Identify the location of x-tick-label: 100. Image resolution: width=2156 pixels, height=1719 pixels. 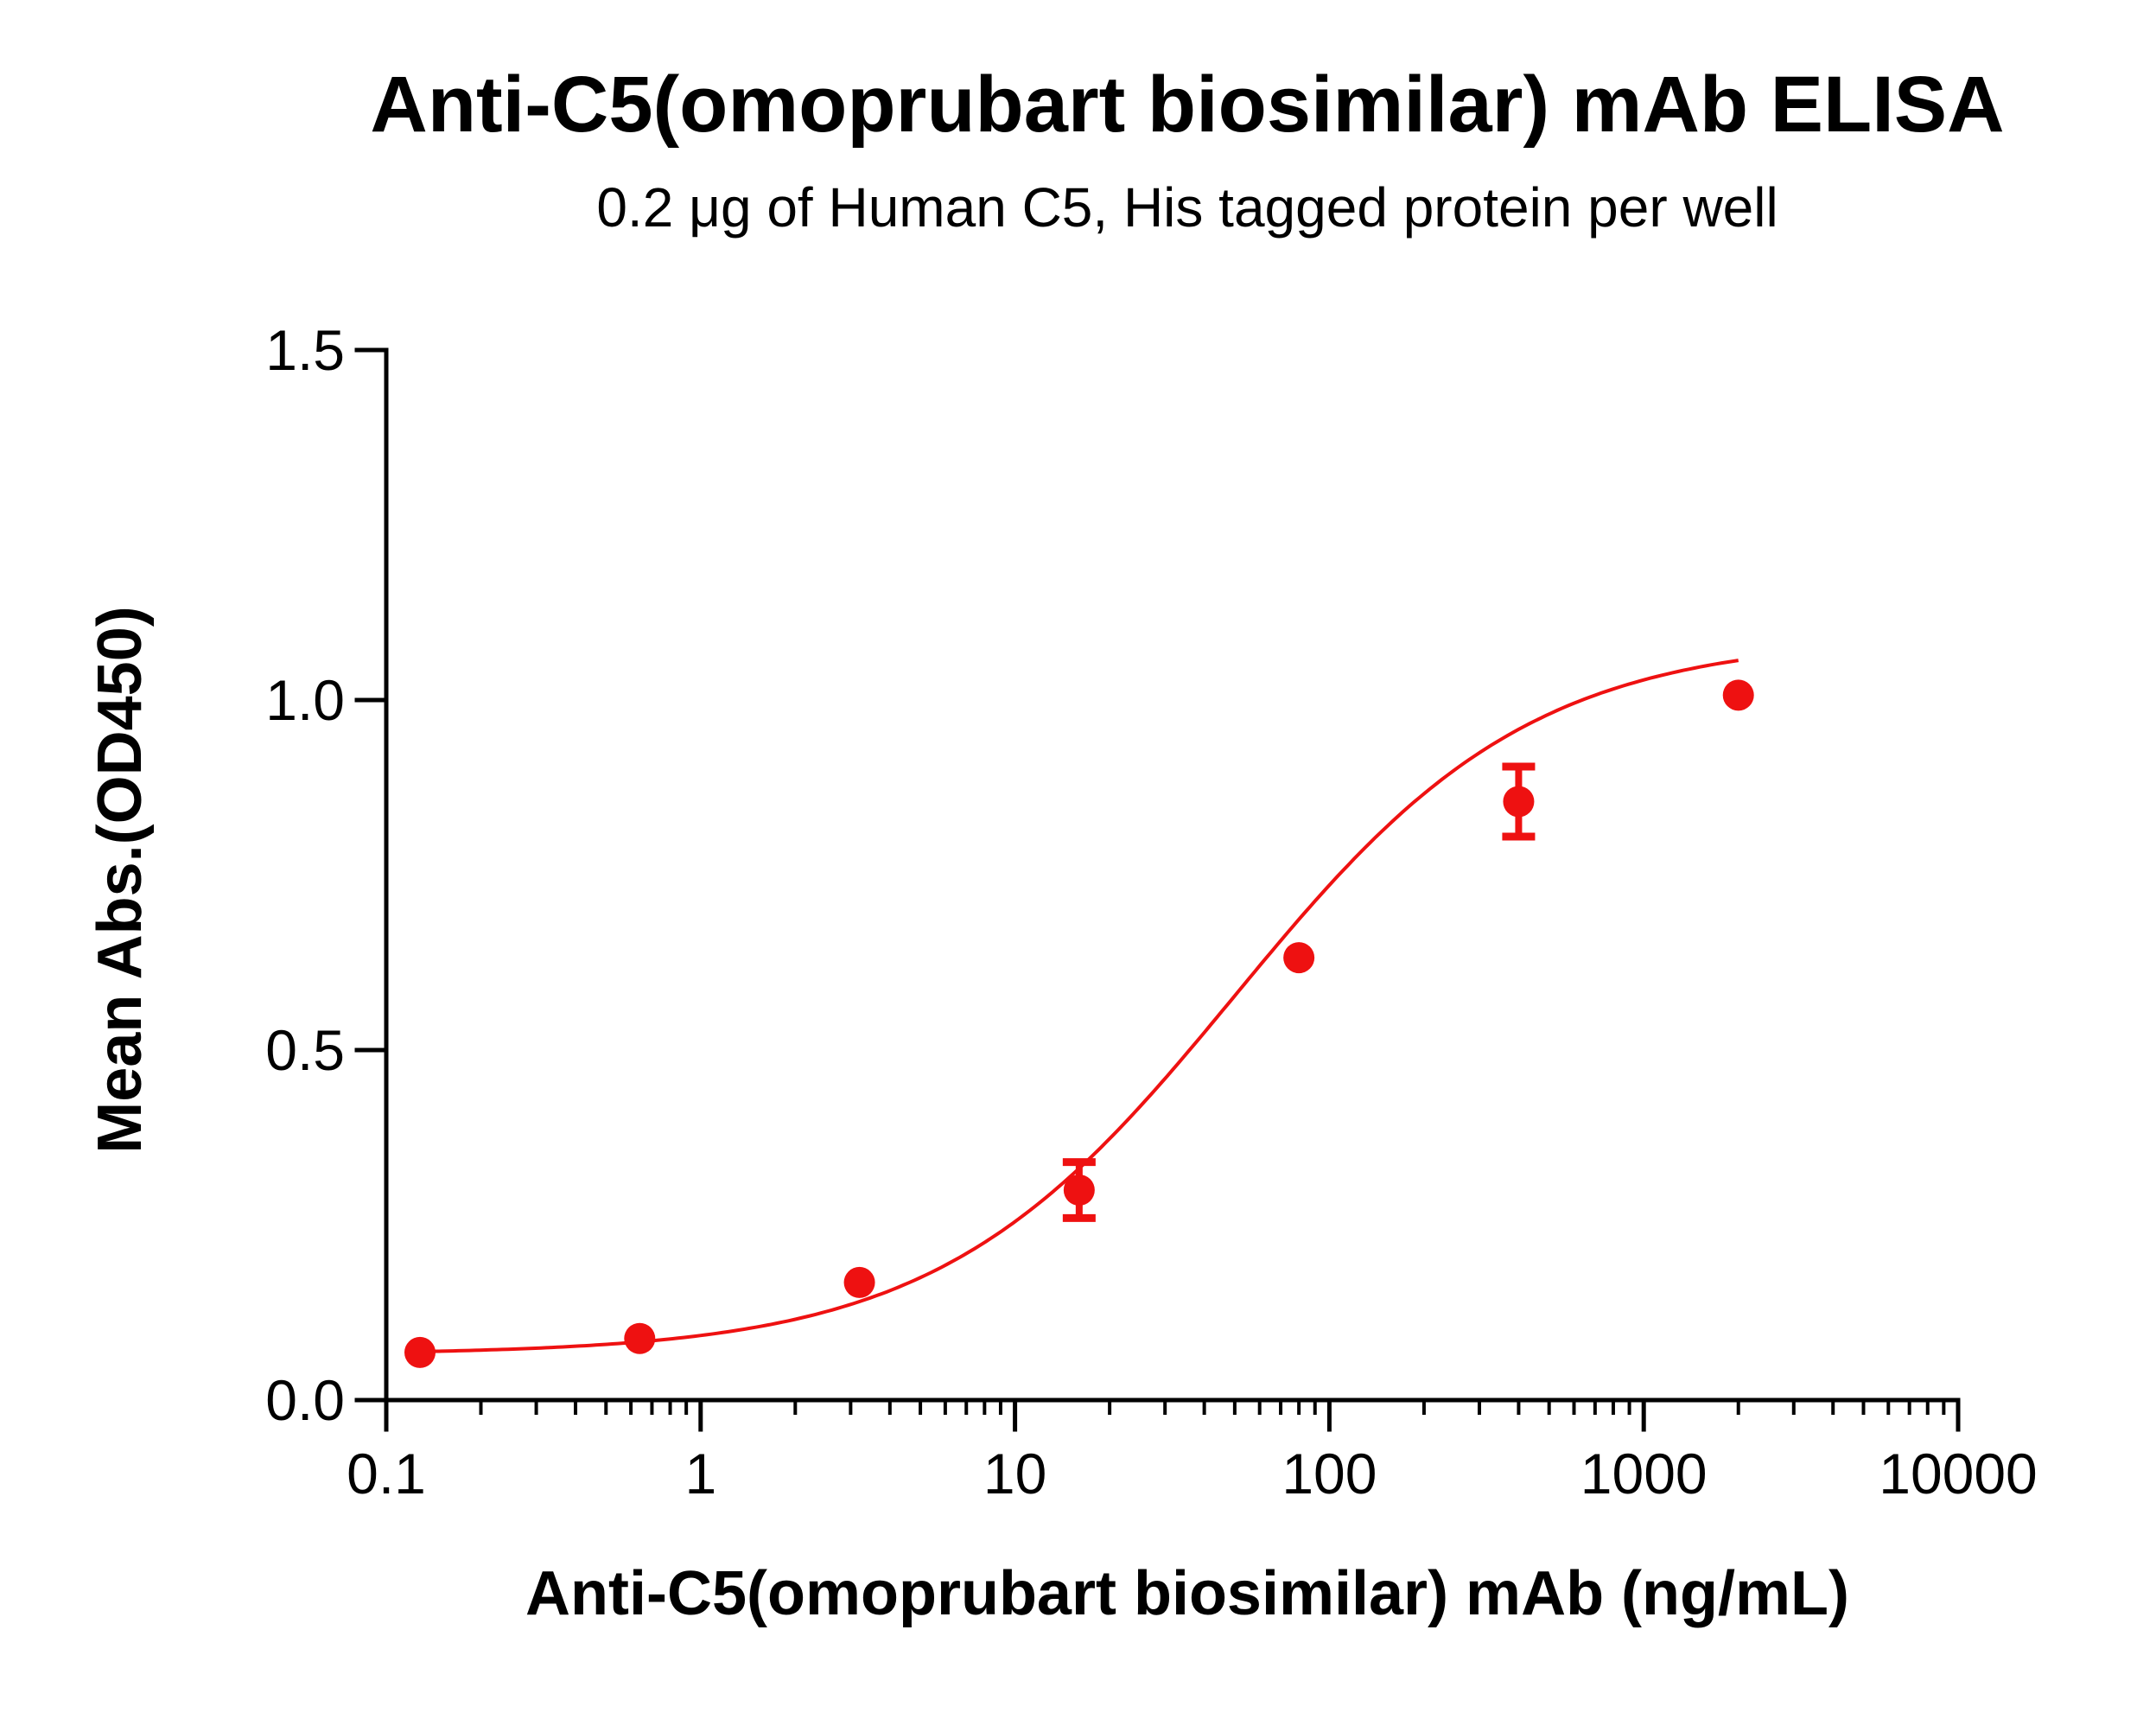
(1329, 1474).